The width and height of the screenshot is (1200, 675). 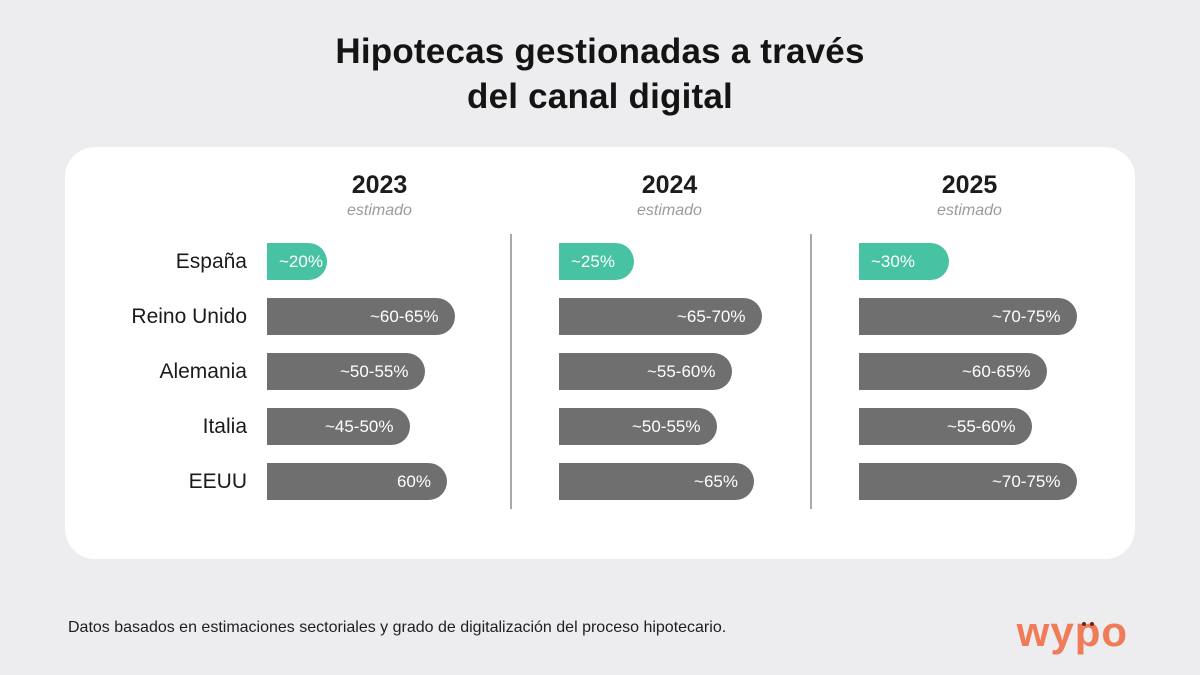 I want to click on year-column-2023: 2023 estimado, so click(x=388, y=195).